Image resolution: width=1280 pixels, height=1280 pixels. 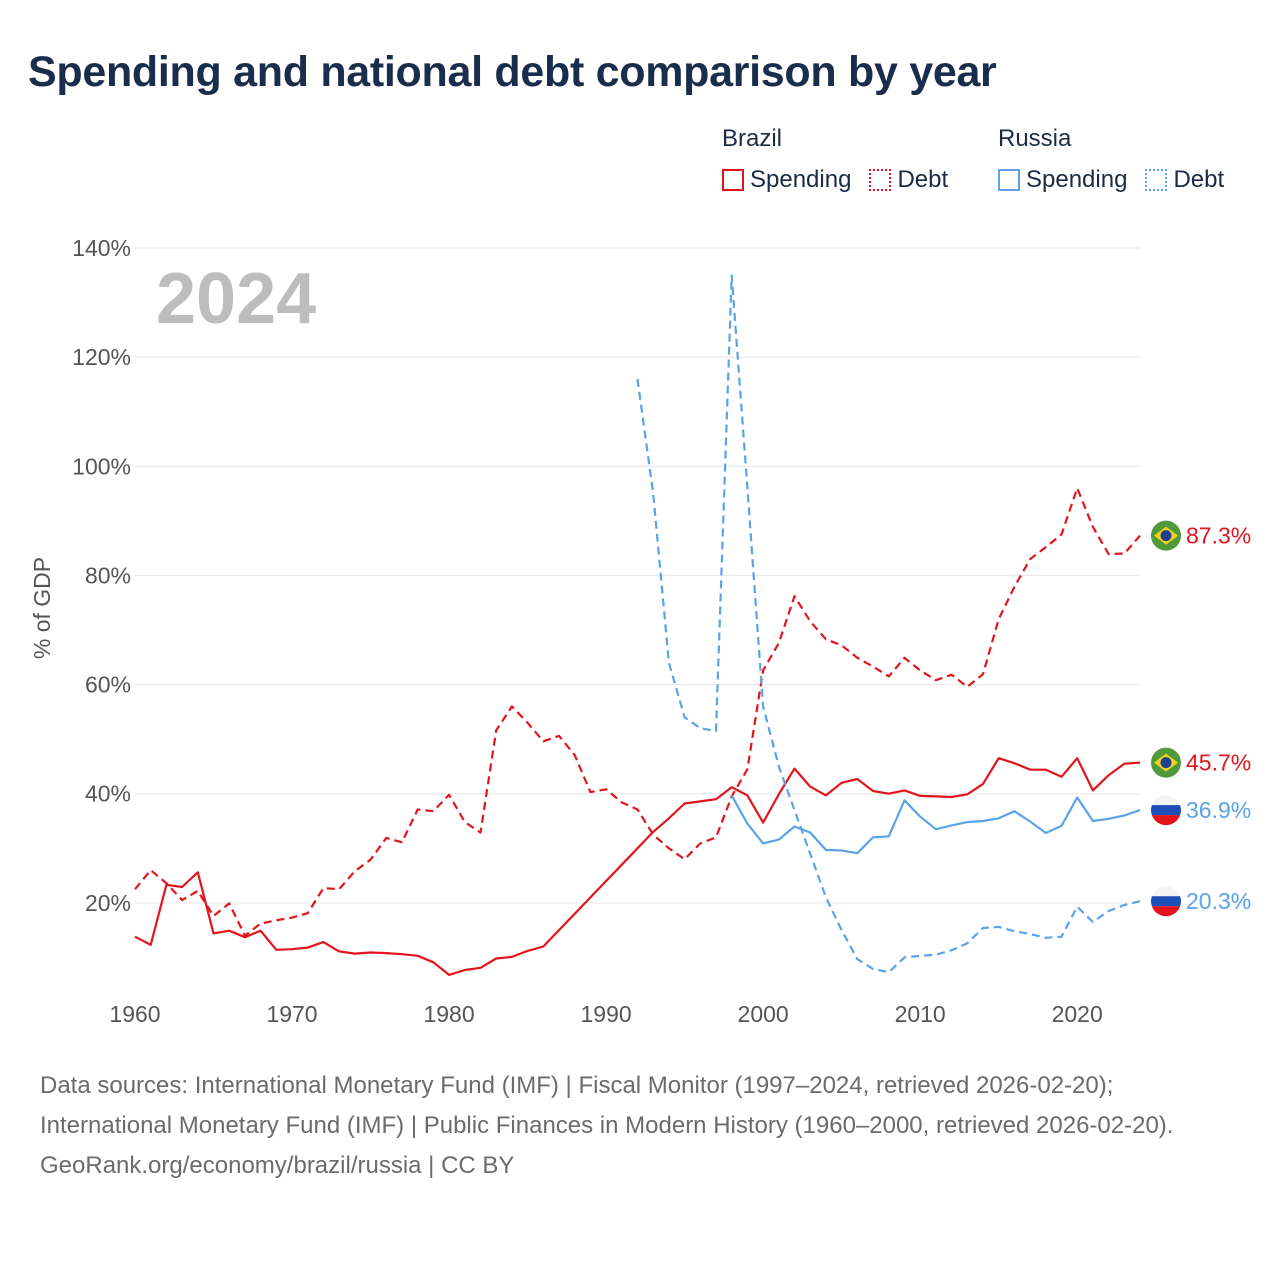 What do you see at coordinates (1218, 810) in the screenshot?
I see `end-value-label: 36.9%` at bounding box center [1218, 810].